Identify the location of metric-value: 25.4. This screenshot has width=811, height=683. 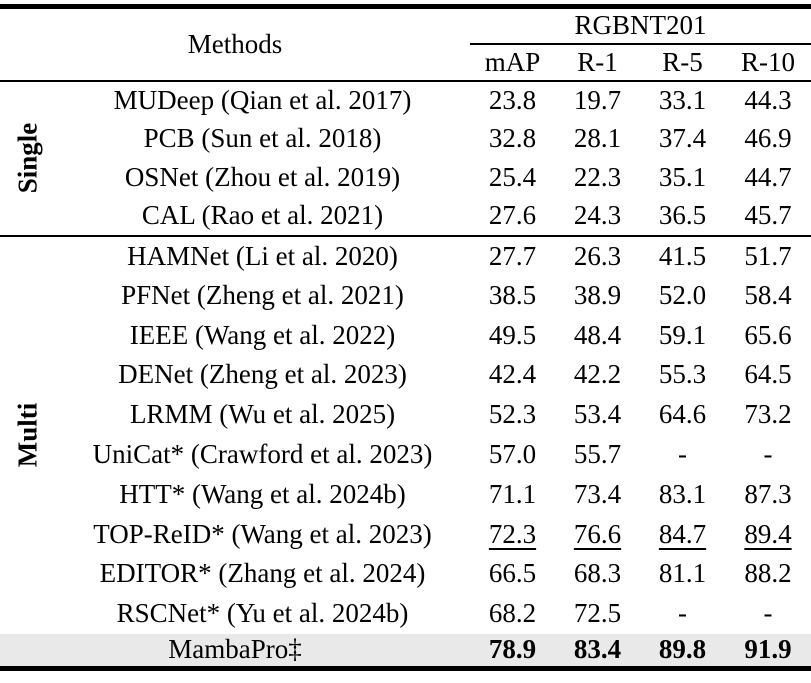
(512, 176).